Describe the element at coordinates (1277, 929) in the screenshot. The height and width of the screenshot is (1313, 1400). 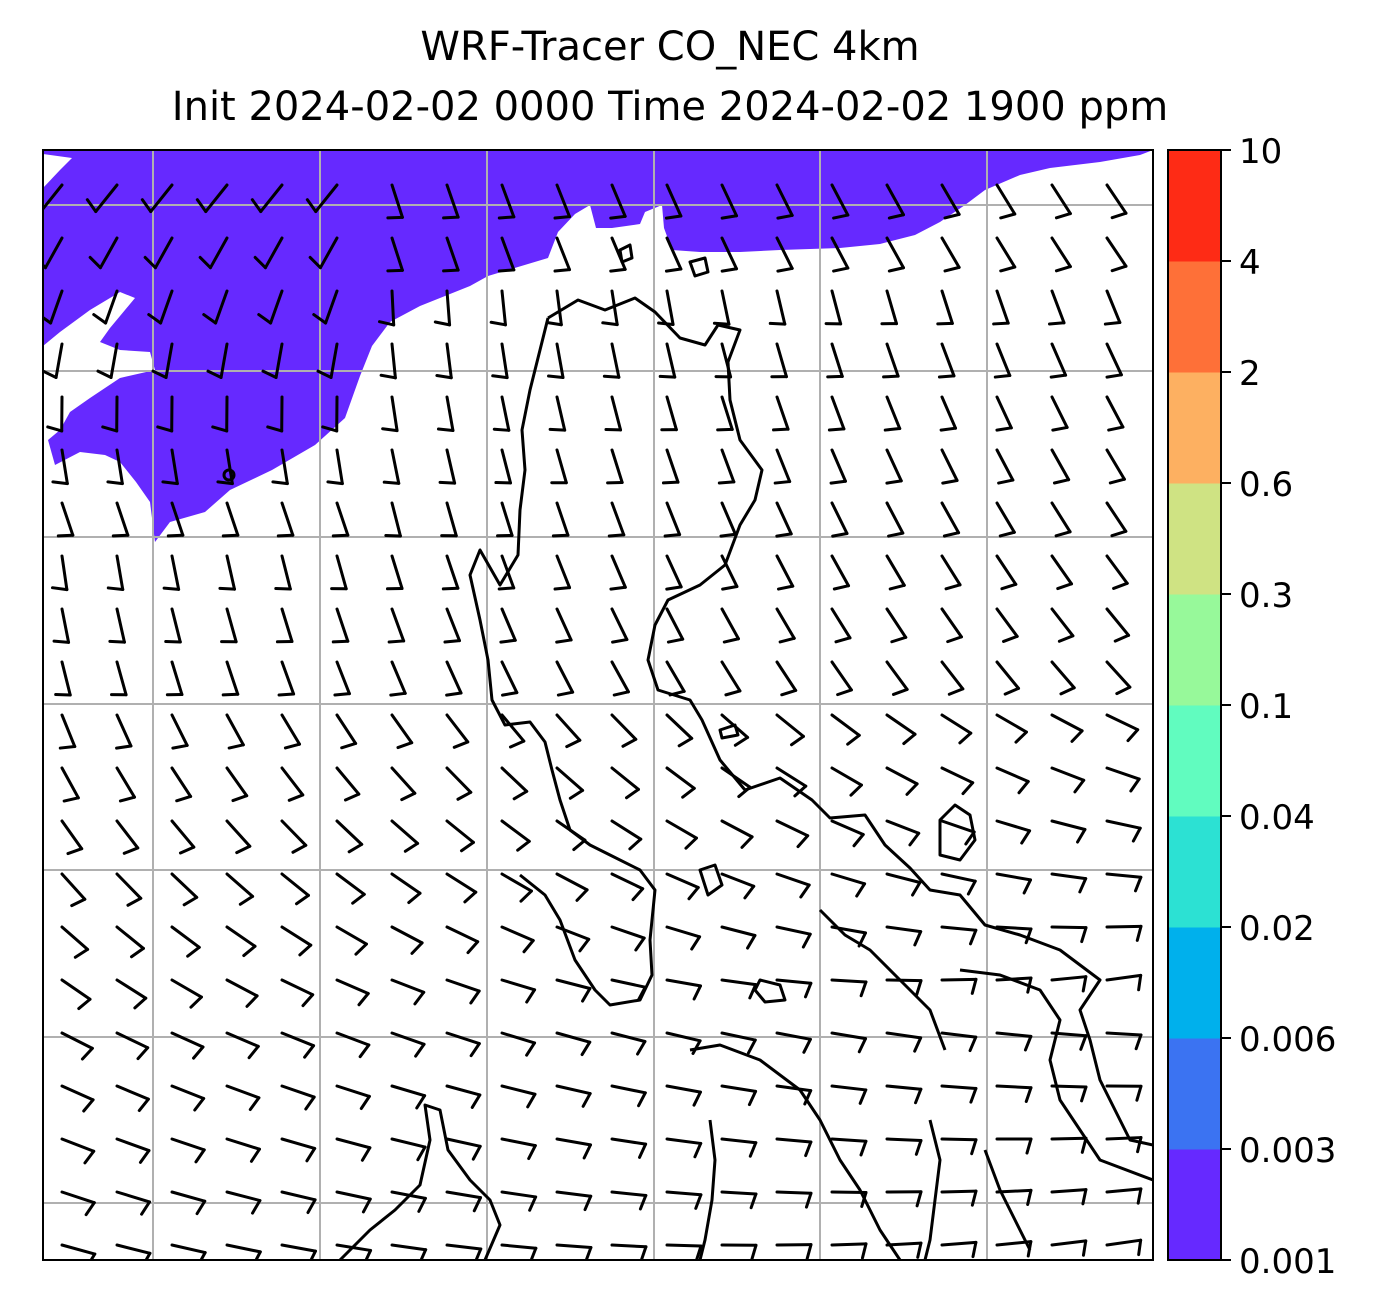
I see `colorbar-tick-label: 0.02` at that location.